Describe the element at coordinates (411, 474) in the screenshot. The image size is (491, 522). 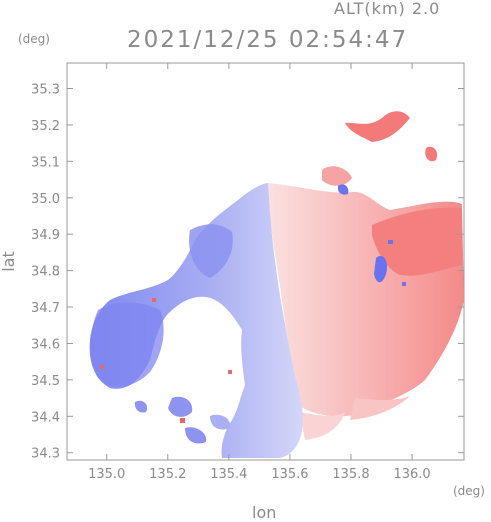
I see `x-tick-label: 136.0` at that location.